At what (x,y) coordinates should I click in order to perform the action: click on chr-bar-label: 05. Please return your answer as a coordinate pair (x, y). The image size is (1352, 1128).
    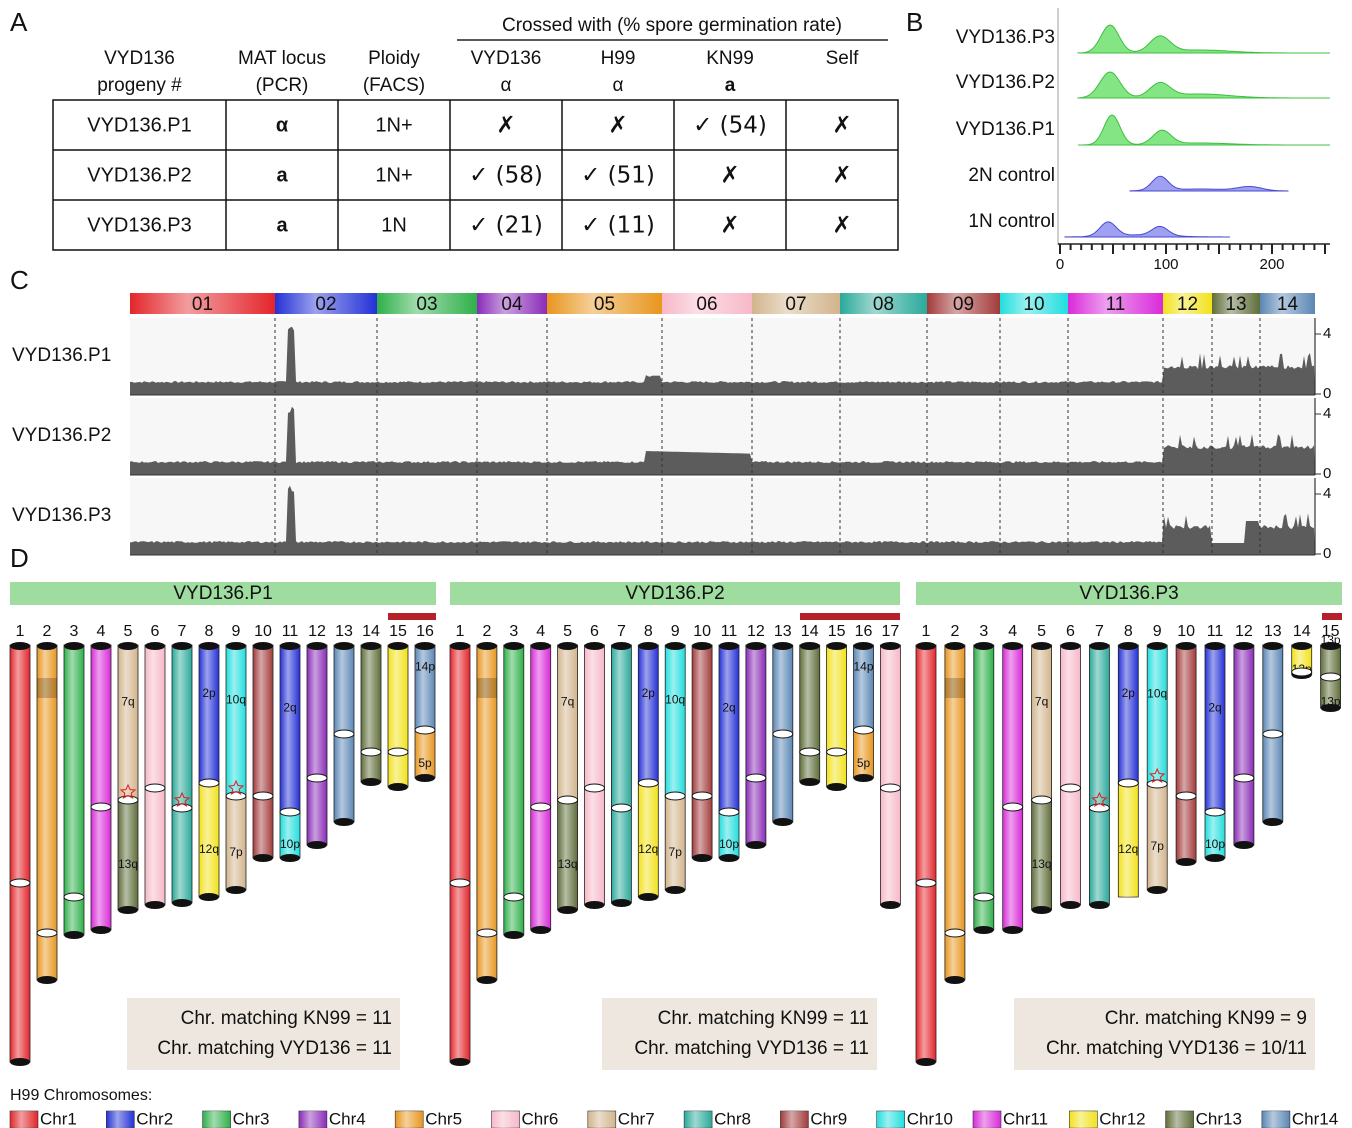
    Looking at the image, I should click on (604, 304).